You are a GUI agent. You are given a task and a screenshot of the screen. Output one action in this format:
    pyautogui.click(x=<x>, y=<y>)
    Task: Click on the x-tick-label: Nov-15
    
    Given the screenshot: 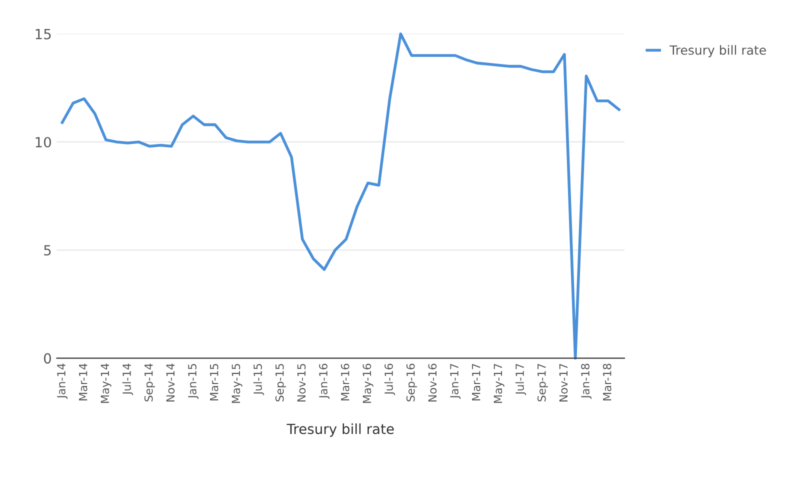 What is the action you would take?
    pyautogui.click(x=301, y=383)
    